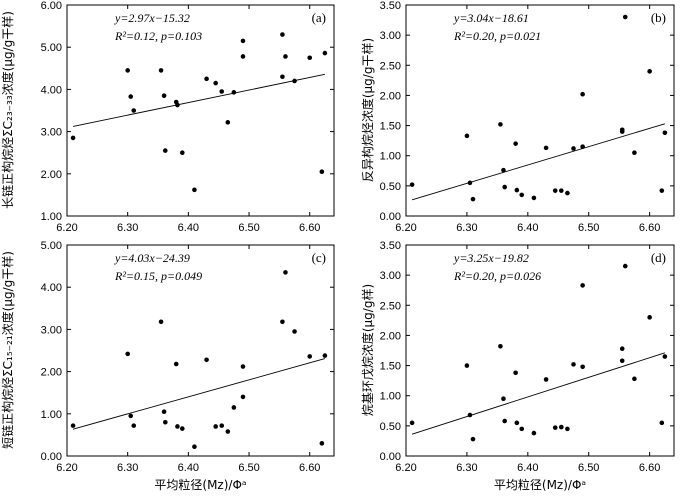 Image resolution: width=700 pixels, height=497 pixels. What do you see at coordinates (319, 17) in the screenshot?
I see `panel-label: (a)` at bounding box center [319, 17].